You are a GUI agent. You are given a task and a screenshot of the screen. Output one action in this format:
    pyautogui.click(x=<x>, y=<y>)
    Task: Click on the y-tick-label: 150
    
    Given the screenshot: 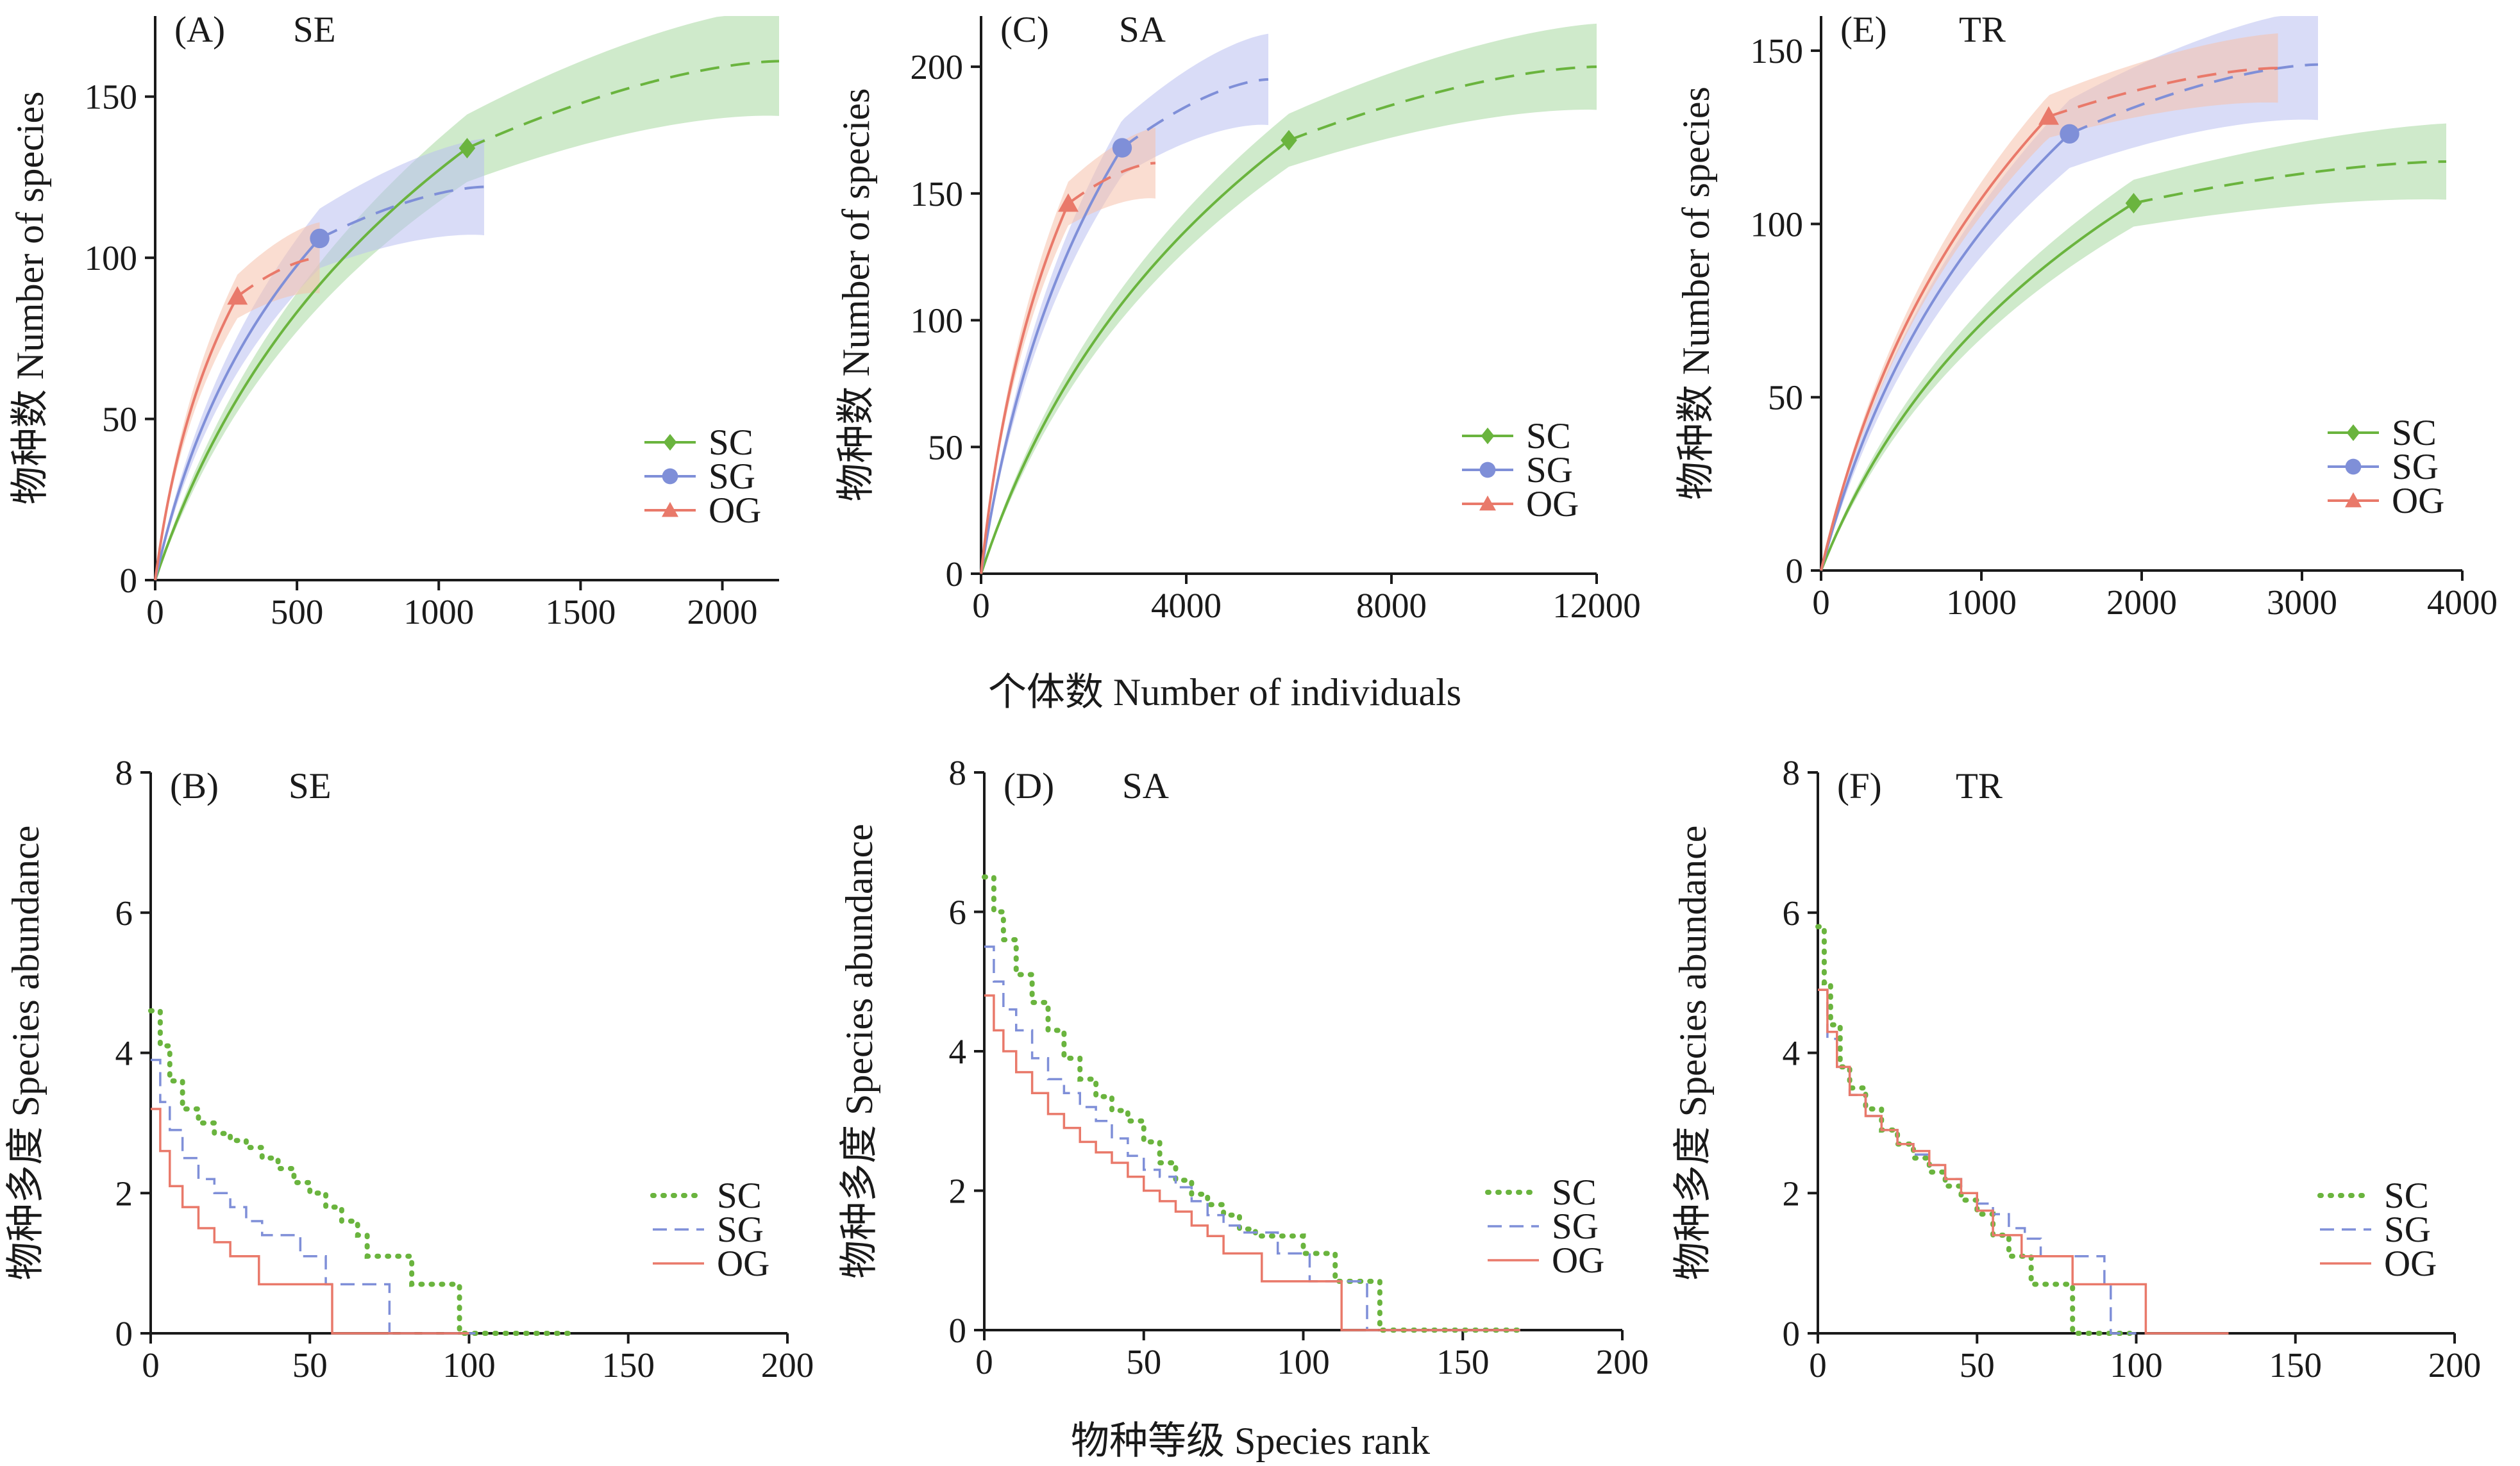 What is the action you would take?
    pyautogui.click(x=937, y=193)
    